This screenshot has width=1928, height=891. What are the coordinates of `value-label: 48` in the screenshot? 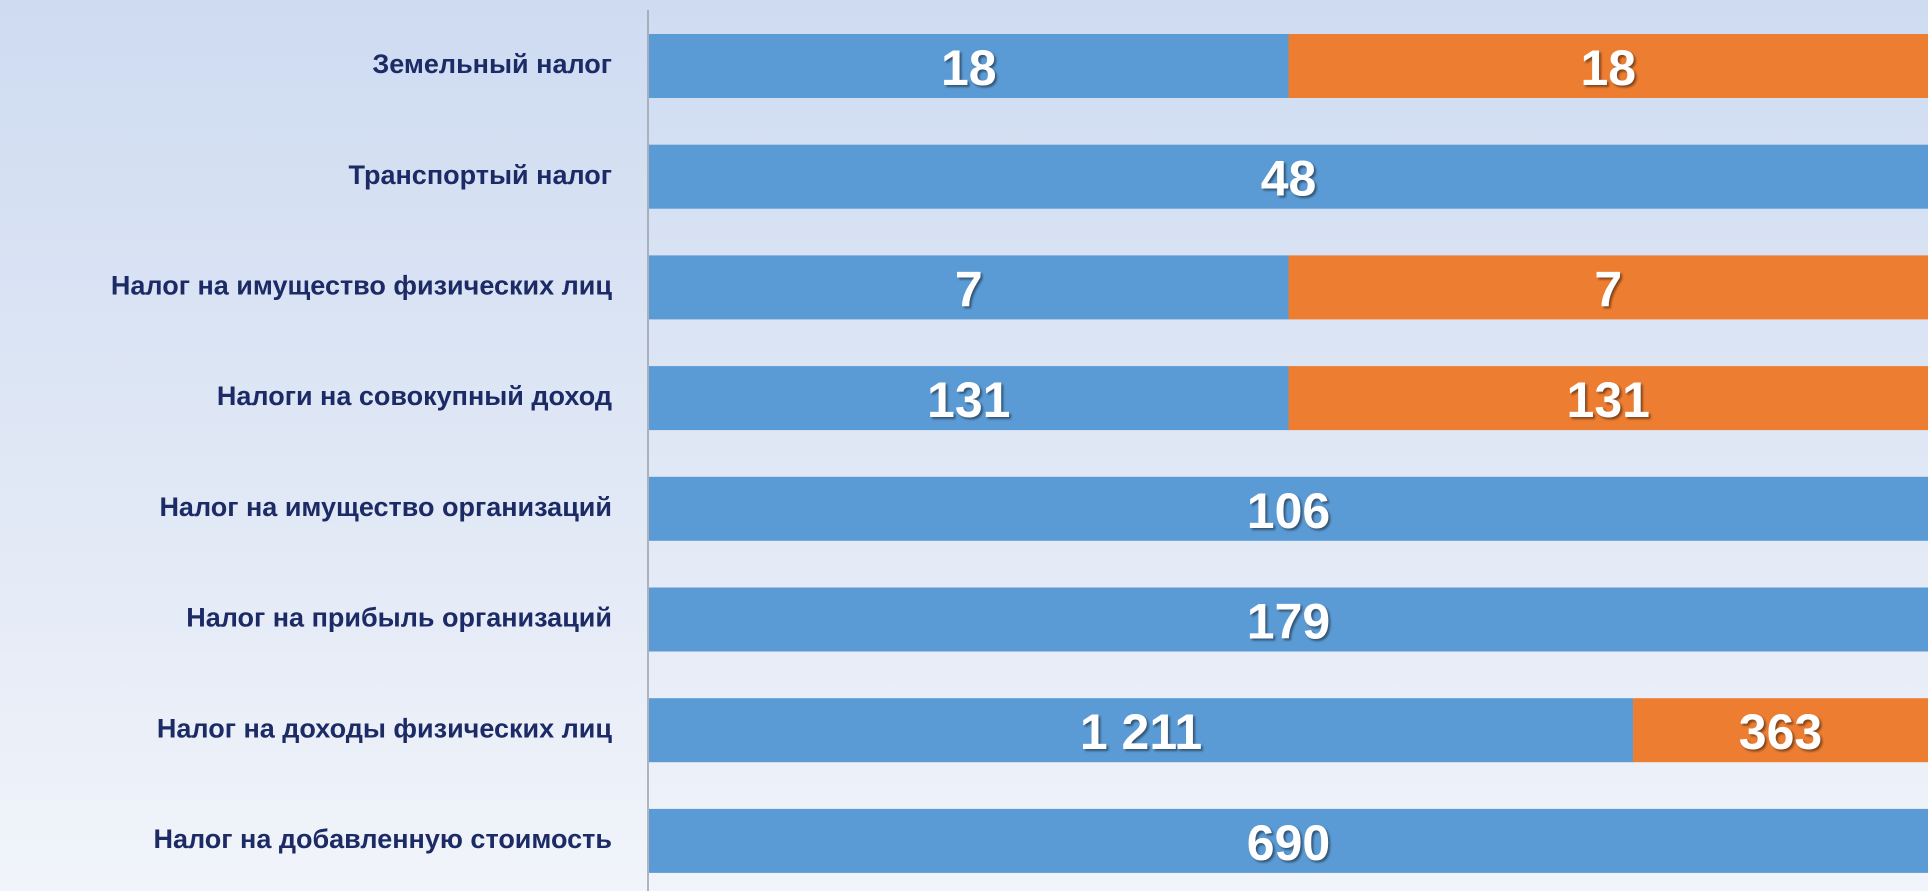 It's located at (1289, 179).